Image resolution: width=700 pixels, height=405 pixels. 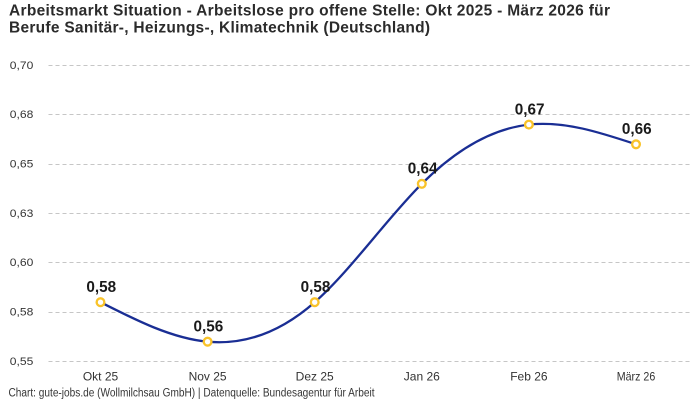 I want to click on svg-text: 0,66, so click(x=637, y=129).